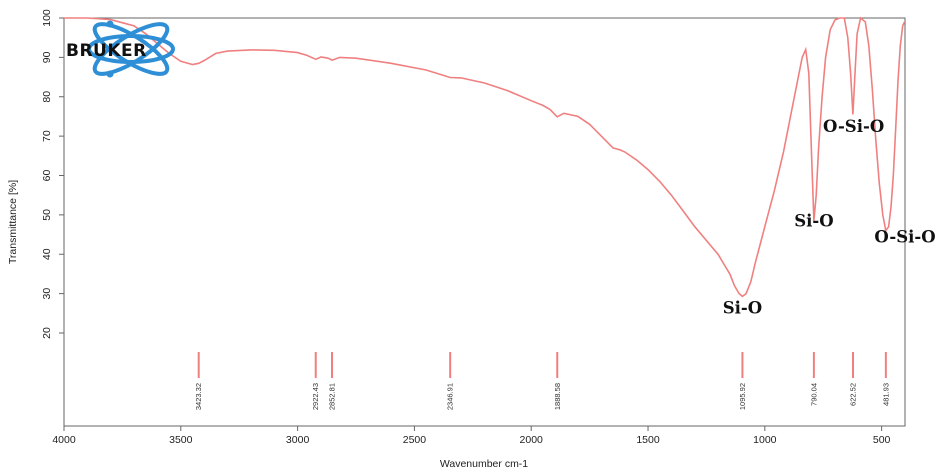 The width and height of the screenshot is (939, 473). What do you see at coordinates (198, 396) in the screenshot?
I see `peak-label-0: 3423.32` at bounding box center [198, 396].